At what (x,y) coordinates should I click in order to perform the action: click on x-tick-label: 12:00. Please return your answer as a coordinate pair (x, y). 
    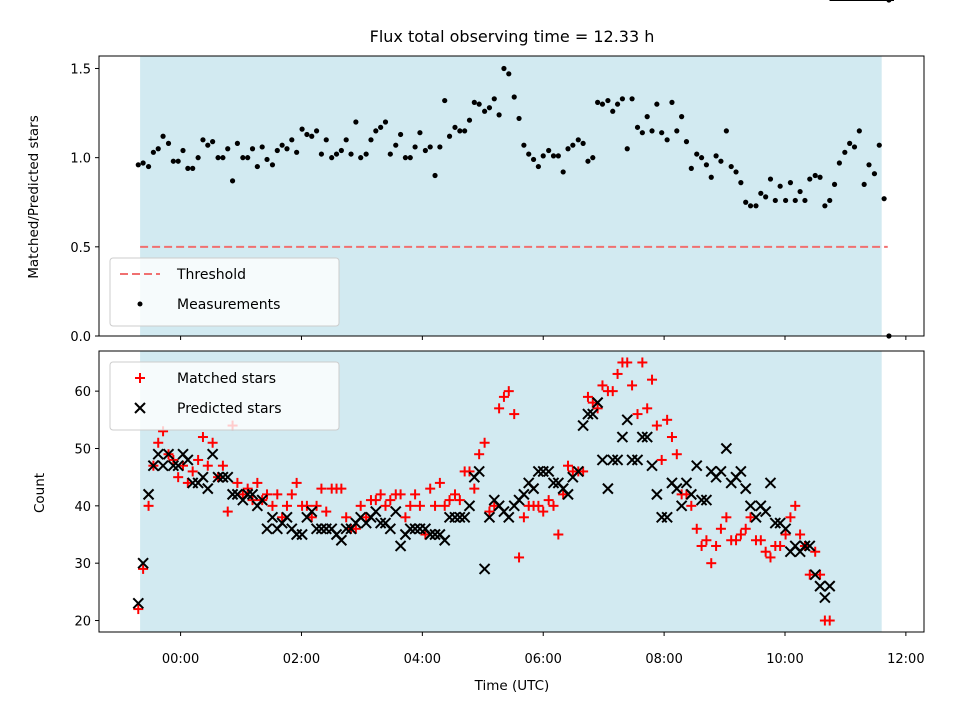
    Looking at the image, I should click on (905, 659).